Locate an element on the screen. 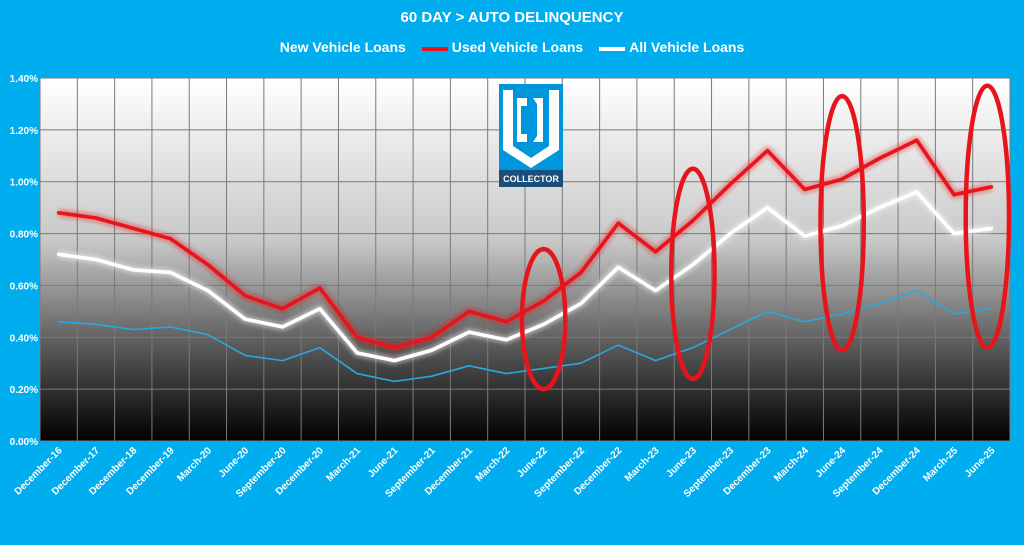 The width and height of the screenshot is (1024, 545). chart-title: 60 DAY > AUTO DELINQUENCY is located at coordinates (512, 17).